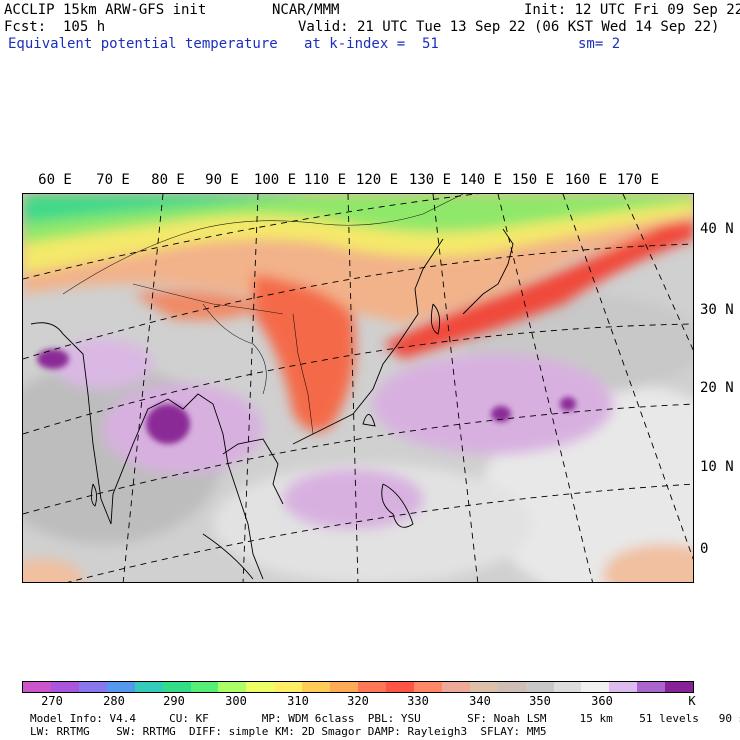 The height and width of the screenshot is (740, 740). Describe the element at coordinates (222, 180) in the screenshot. I see `lon-label: 90 E` at that location.